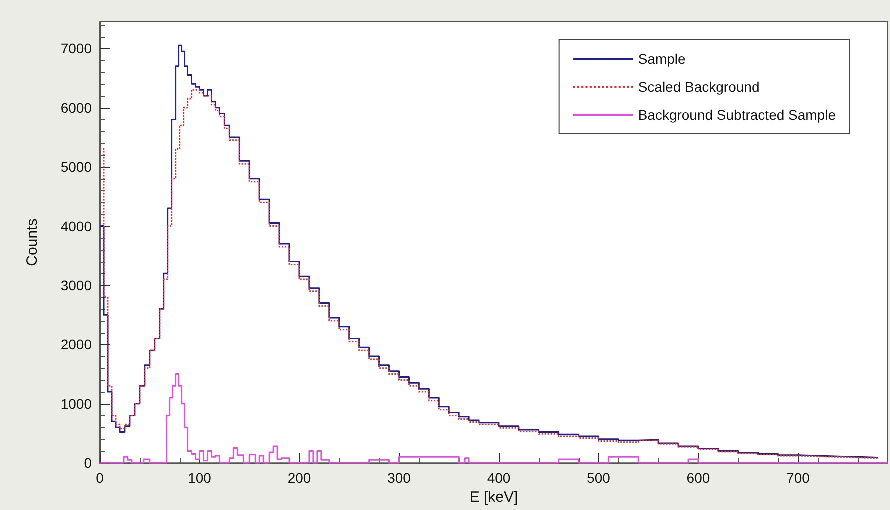 The height and width of the screenshot is (510, 890). Describe the element at coordinates (76, 108) in the screenshot. I see `y-tick-label: 6000` at that location.